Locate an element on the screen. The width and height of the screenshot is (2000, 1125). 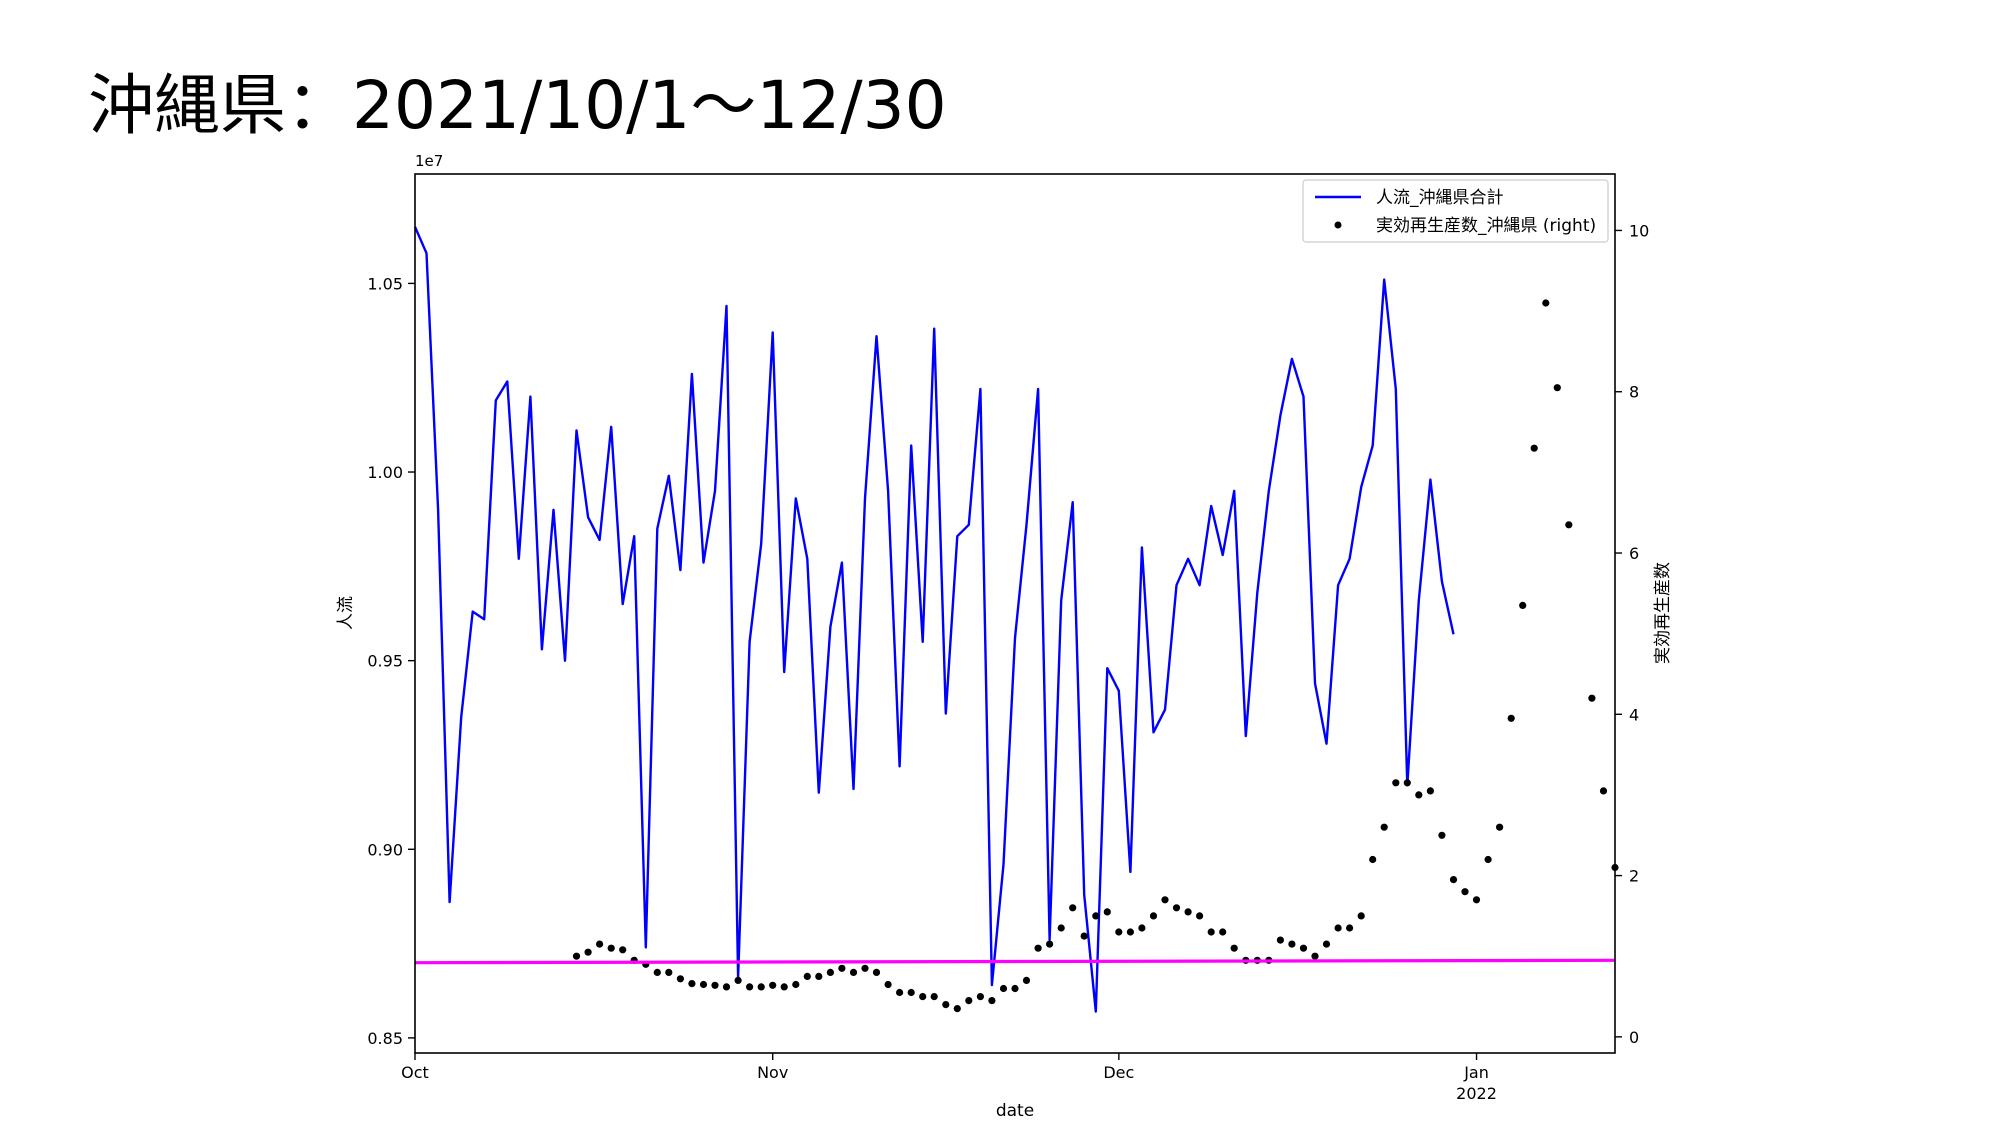
right-axis-label: 実効再生産数 is located at coordinates (1663, 613).